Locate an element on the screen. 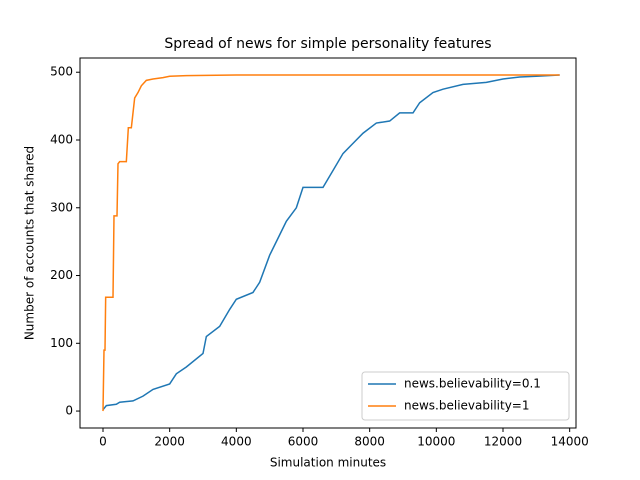 Image resolution: width=640 pixels, height=480 pixels. x-tick-label: 2000 is located at coordinates (169, 442).